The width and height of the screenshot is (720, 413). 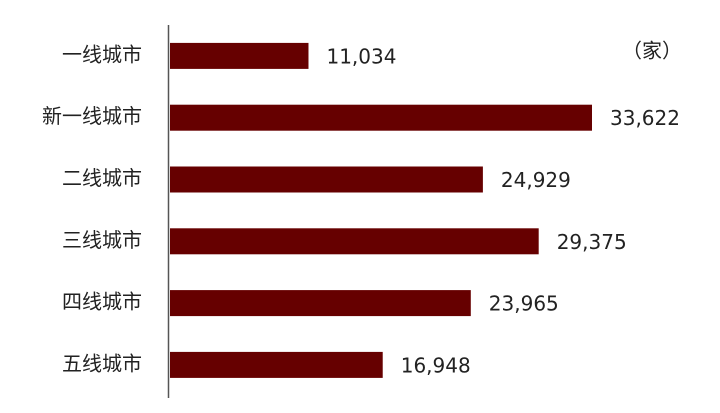 What do you see at coordinates (361, 56) in the screenshot?
I see `value-label: 11,034` at bounding box center [361, 56].